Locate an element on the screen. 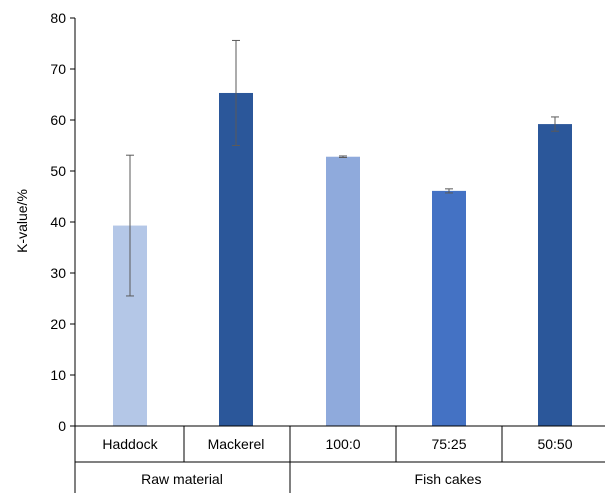 This screenshot has height=493, width=605. y-tick-label: 70 is located at coordinates (58, 69).